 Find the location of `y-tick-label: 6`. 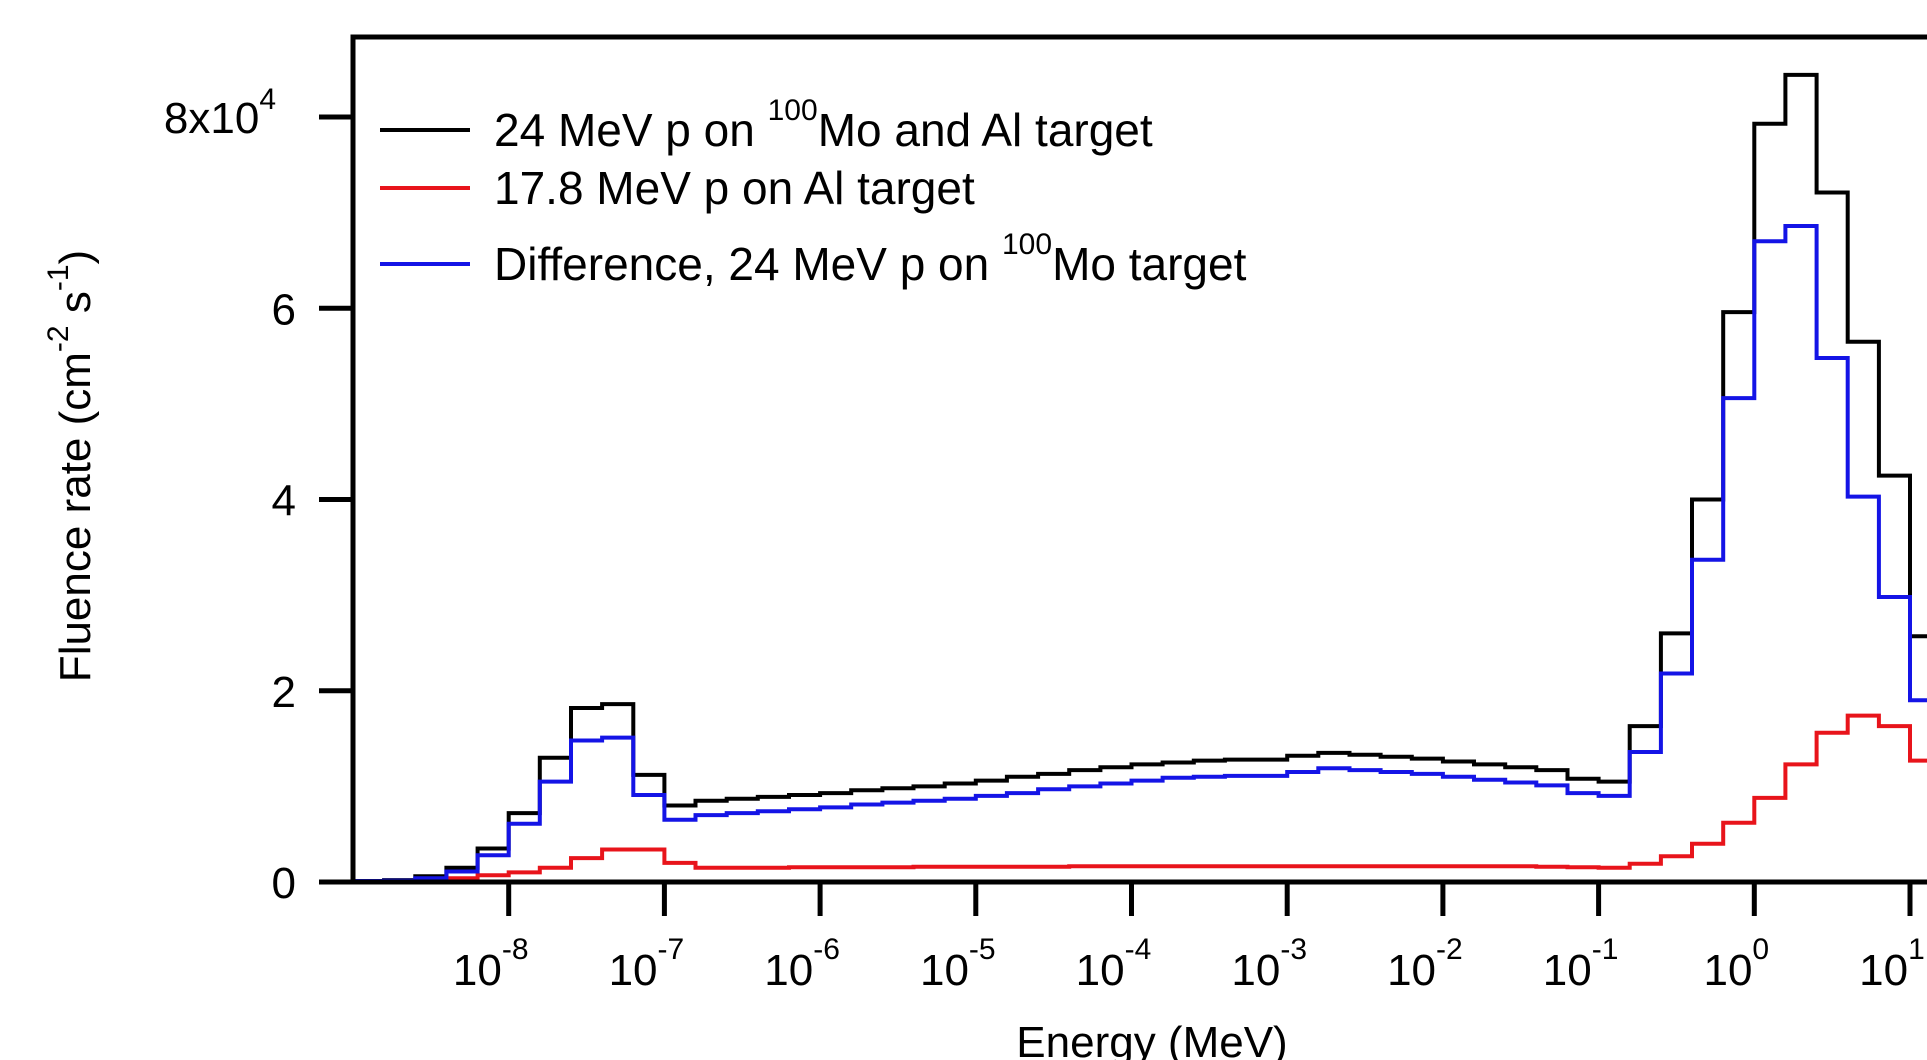

y-tick-label: 6 is located at coordinates (284, 309).